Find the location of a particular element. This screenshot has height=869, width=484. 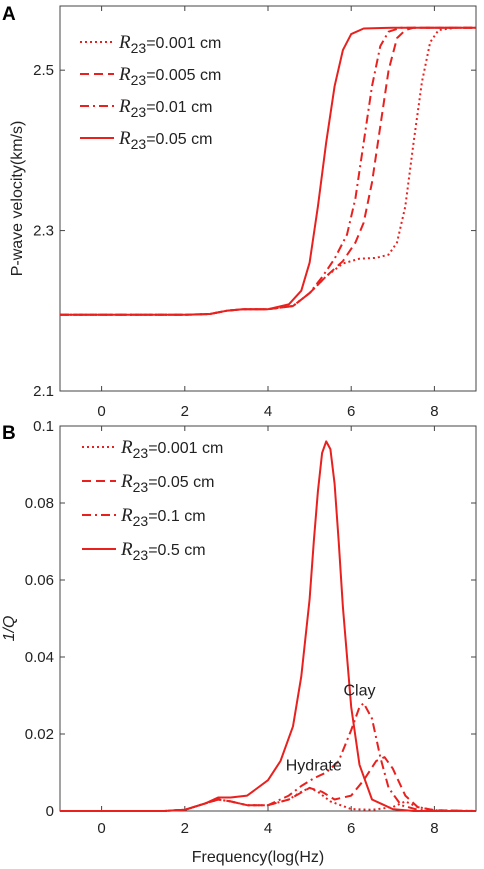

y-tick-label: 0.04 is located at coordinates (39, 657).